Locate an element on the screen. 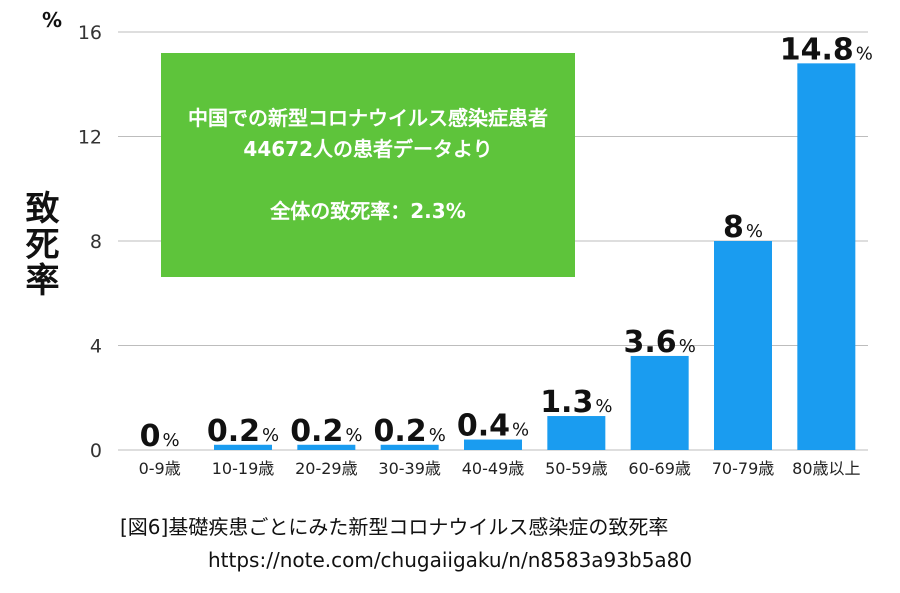 The image size is (900, 593). value-label: 8% is located at coordinates (743, 227).